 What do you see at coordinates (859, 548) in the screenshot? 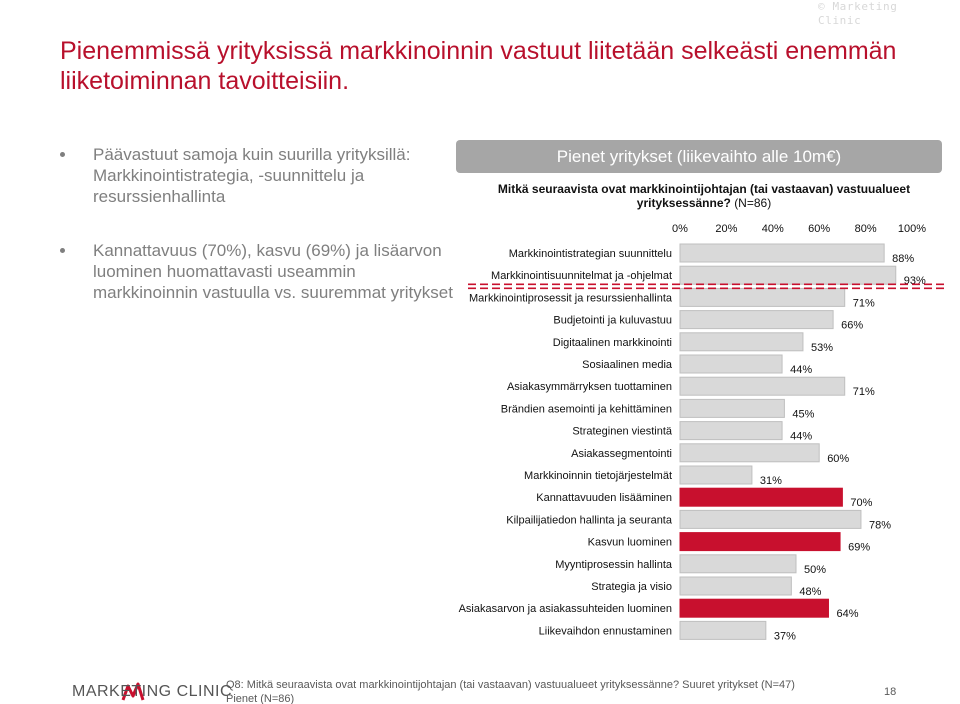
I see `data-label: 69%` at bounding box center [859, 548].